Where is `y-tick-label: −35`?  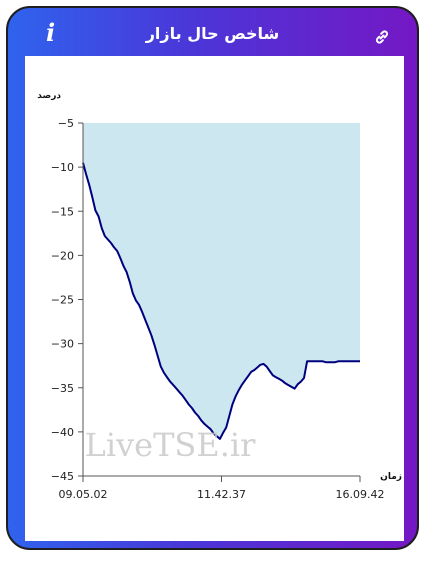 y-tick-label: −35 is located at coordinates (62, 388).